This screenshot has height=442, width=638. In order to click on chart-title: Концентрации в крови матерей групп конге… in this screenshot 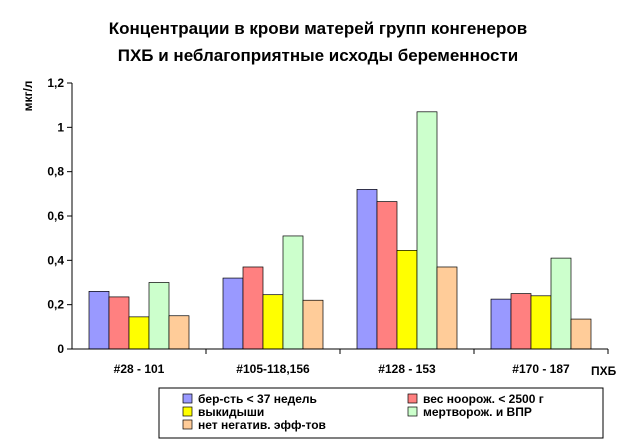, I will do `click(318, 28)`.